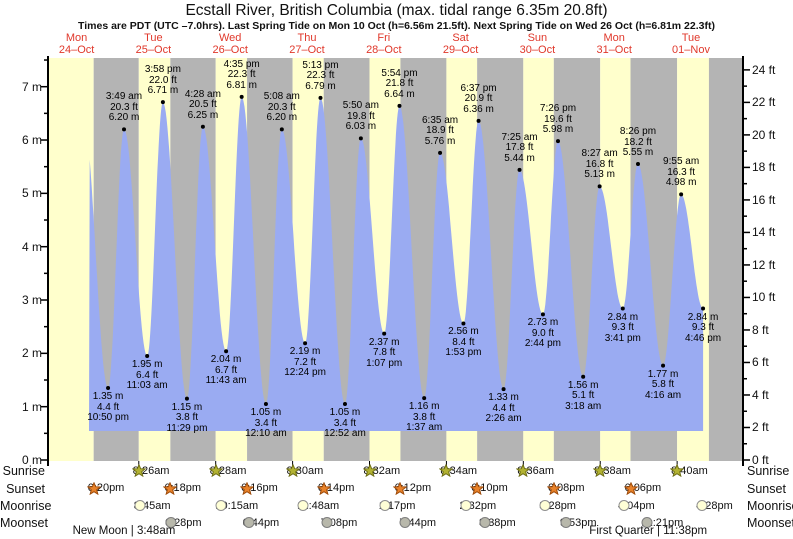 The image size is (793, 539). What do you see at coordinates (681, 172) in the screenshot?
I see `tide-label-line: 16.3 ft` at bounding box center [681, 172].